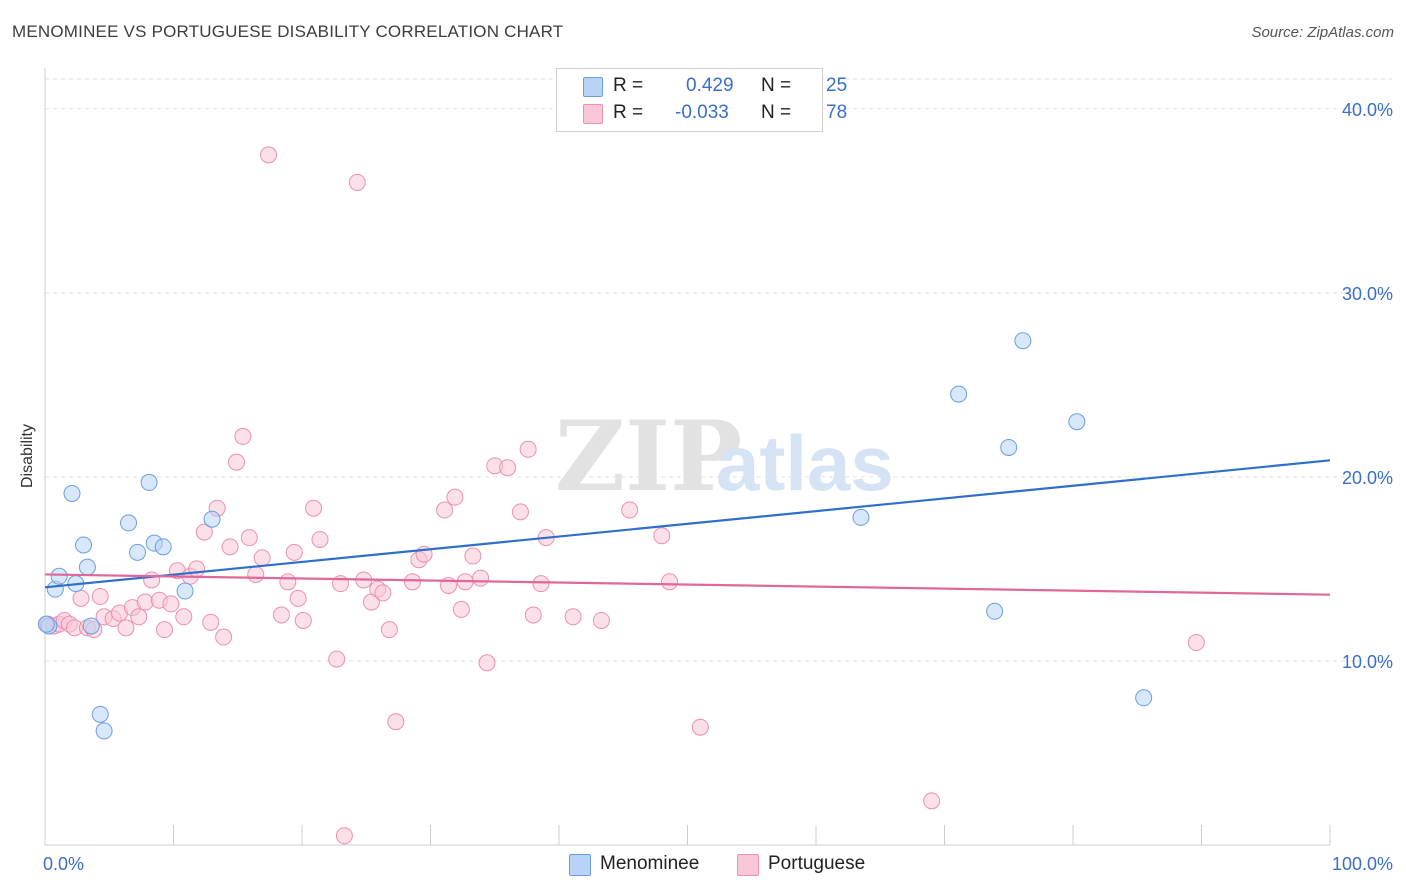 This screenshot has width=1406, height=892. What do you see at coordinates (580, 865) in the screenshot?
I see `menominee-legend-swatch` at bounding box center [580, 865].